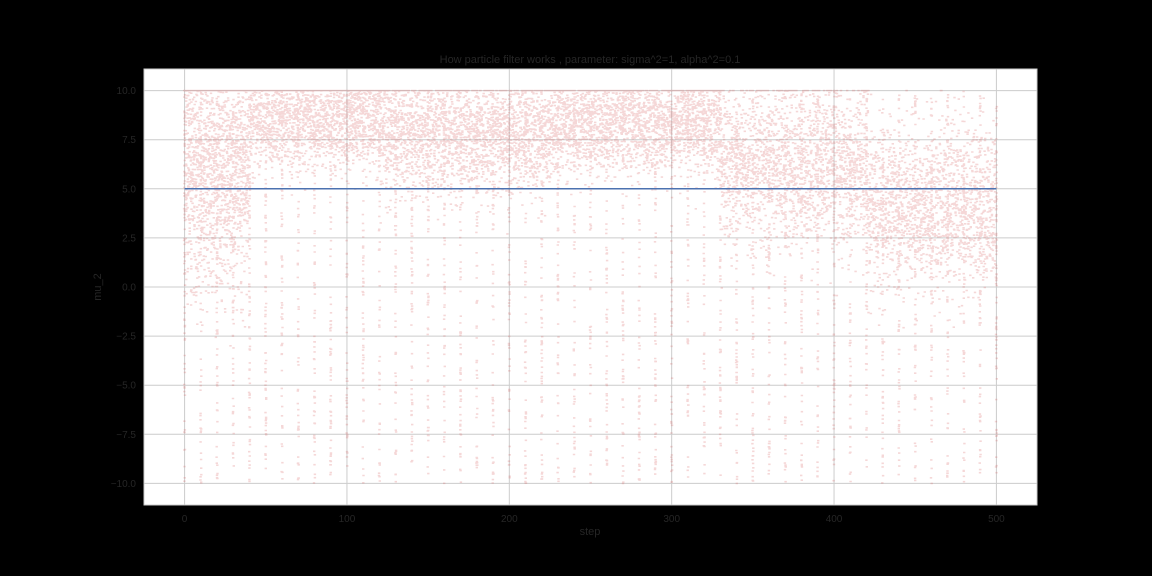  I want to click on x-tick-label: 200, so click(509, 519).